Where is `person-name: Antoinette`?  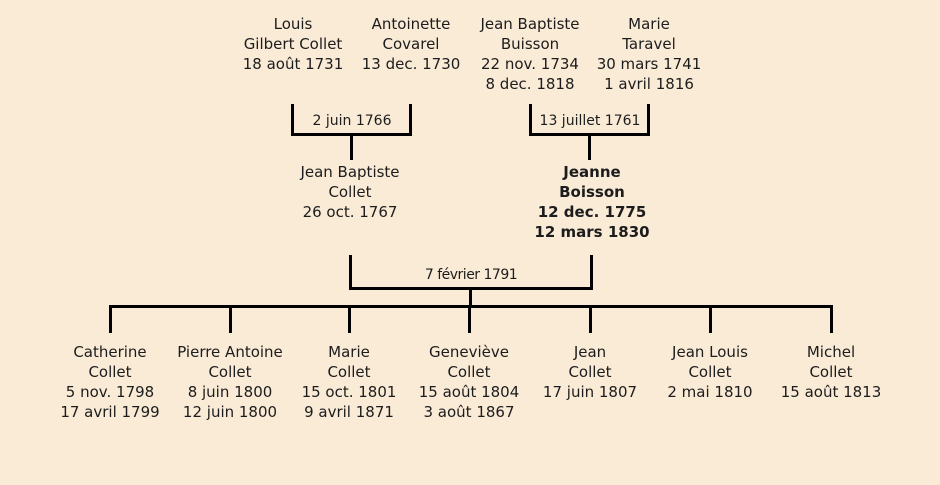 person-name: Antoinette is located at coordinates (411, 24).